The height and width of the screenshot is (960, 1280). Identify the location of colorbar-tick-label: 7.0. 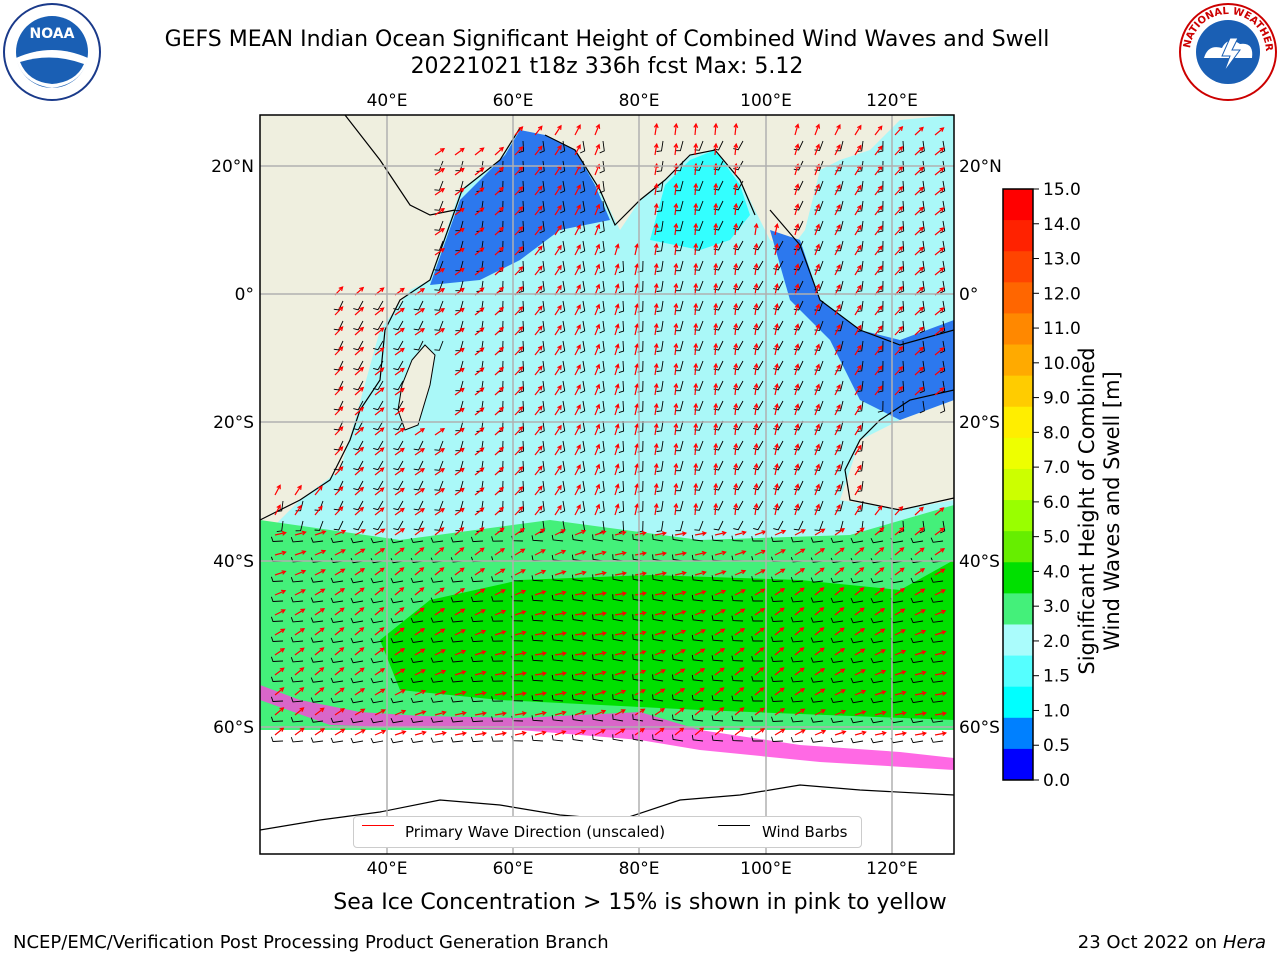
(1056, 468).